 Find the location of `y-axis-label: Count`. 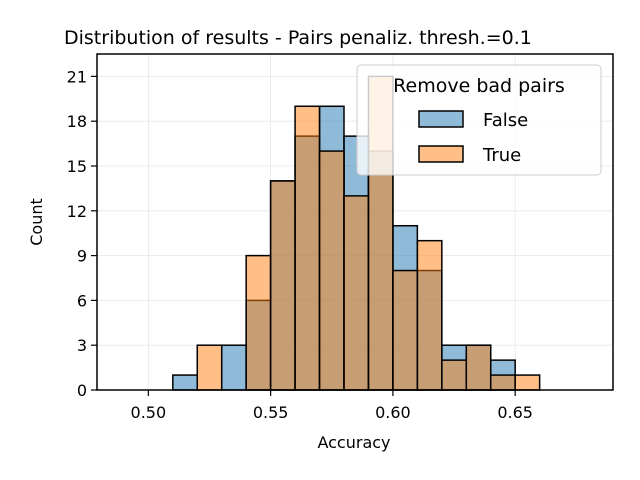

y-axis-label: Count is located at coordinates (36, 222).